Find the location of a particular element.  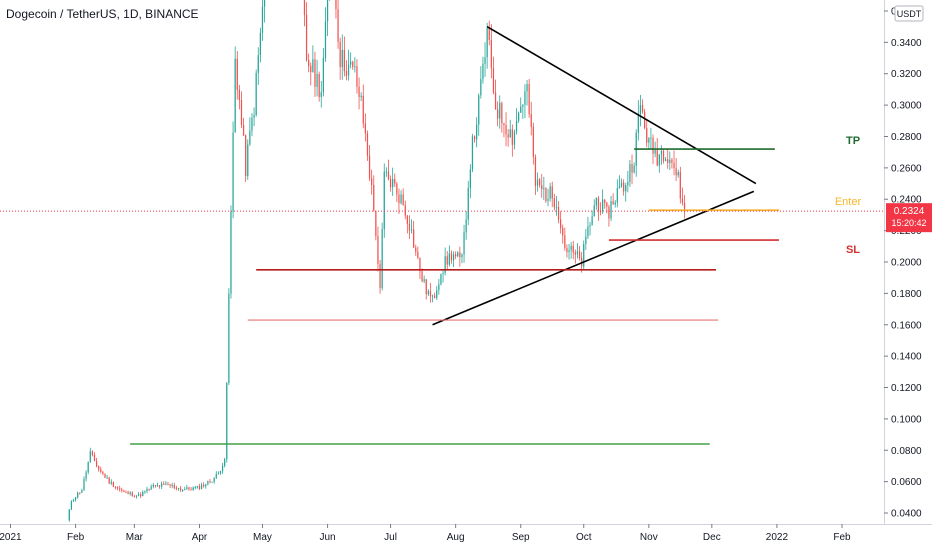

triangle-lower-trendline is located at coordinates (593, 258).